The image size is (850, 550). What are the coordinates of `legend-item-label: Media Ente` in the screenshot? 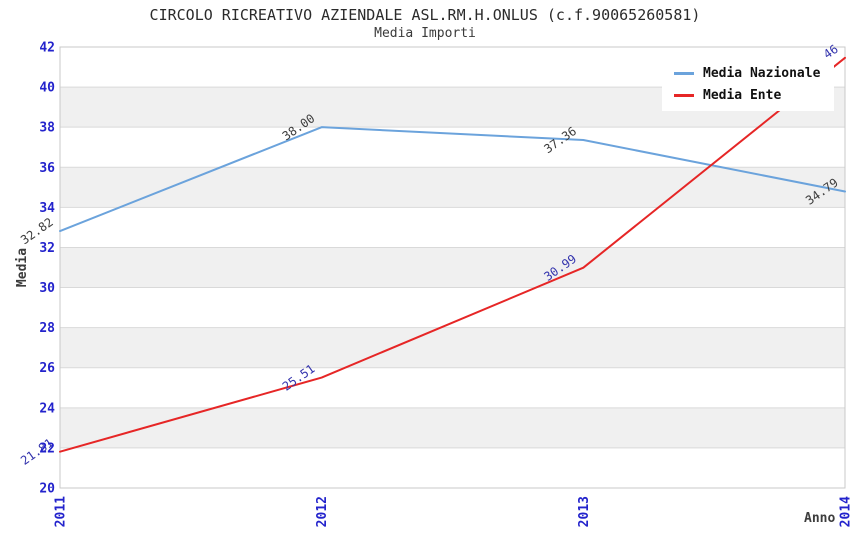 It's located at (742, 95).